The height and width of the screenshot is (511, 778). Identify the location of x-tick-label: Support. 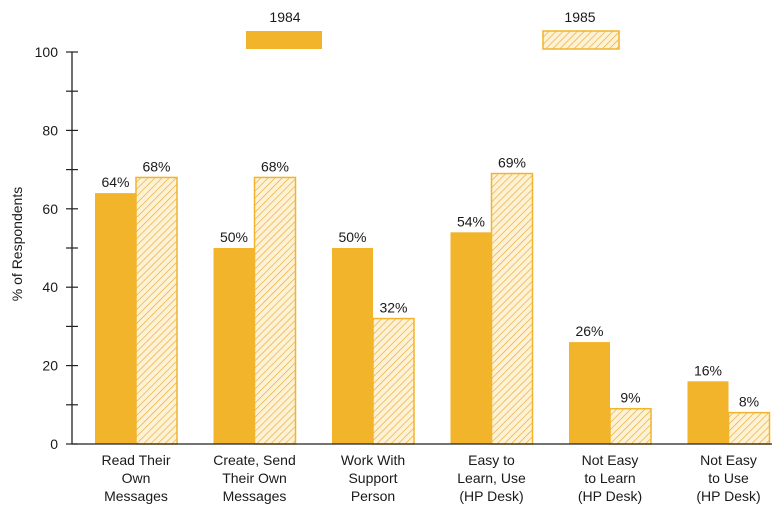
(372, 478).